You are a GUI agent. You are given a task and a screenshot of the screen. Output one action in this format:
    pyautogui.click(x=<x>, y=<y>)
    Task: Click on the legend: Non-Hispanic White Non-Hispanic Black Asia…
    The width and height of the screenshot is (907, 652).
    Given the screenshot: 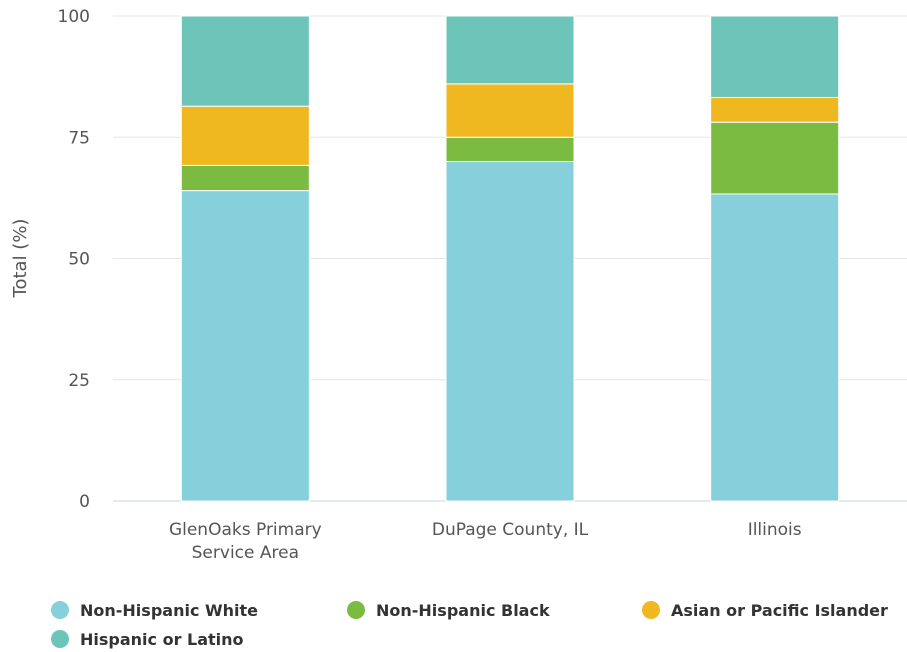 What is the action you would take?
    pyautogui.click(x=469, y=625)
    